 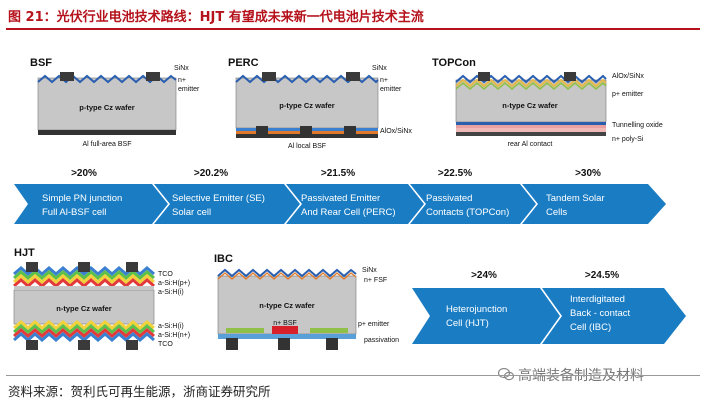 I want to click on watermark: 高端装备制造及材料, so click(x=570, y=375).